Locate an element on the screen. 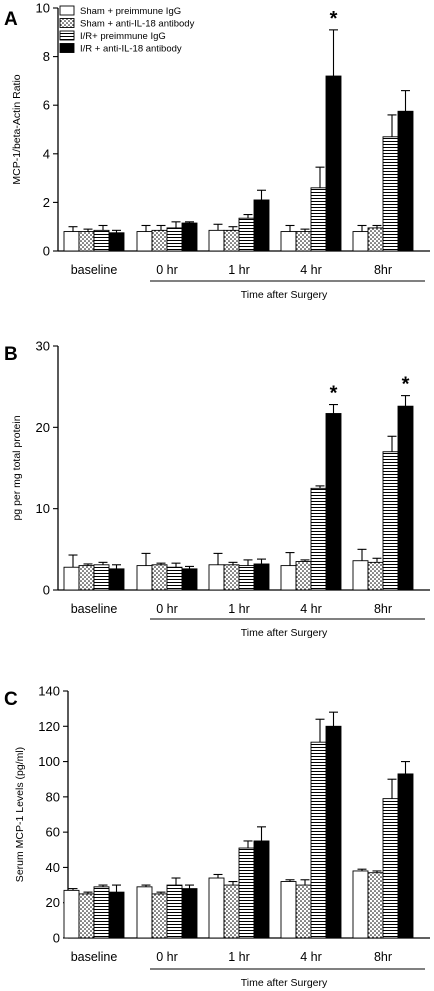 This screenshot has width=434, height=991. legend-label: I/R+ preimmune IgG is located at coordinates (123, 36).